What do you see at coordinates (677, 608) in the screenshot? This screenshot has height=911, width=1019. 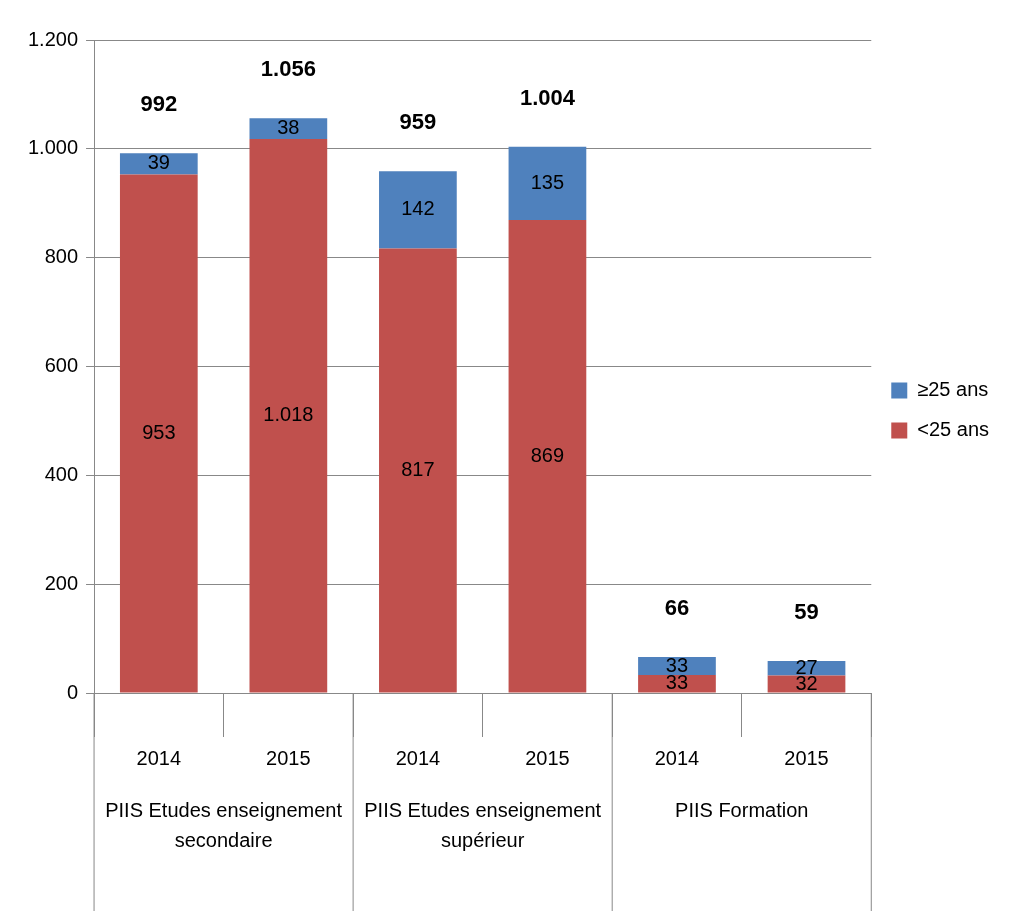 I see `total-label: 66` at bounding box center [677, 608].